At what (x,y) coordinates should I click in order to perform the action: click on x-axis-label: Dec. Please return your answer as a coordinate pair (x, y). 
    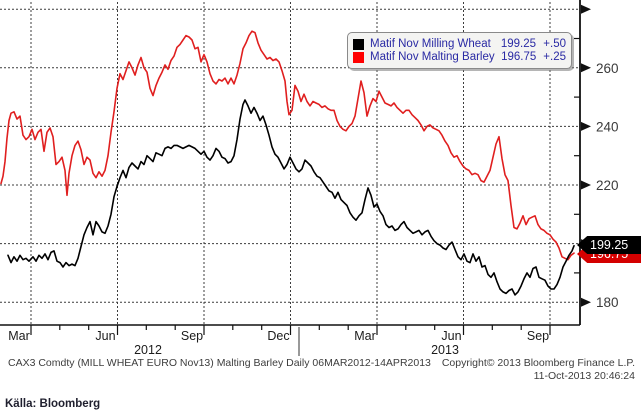
    Looking at the image, I should click on (278, 336).